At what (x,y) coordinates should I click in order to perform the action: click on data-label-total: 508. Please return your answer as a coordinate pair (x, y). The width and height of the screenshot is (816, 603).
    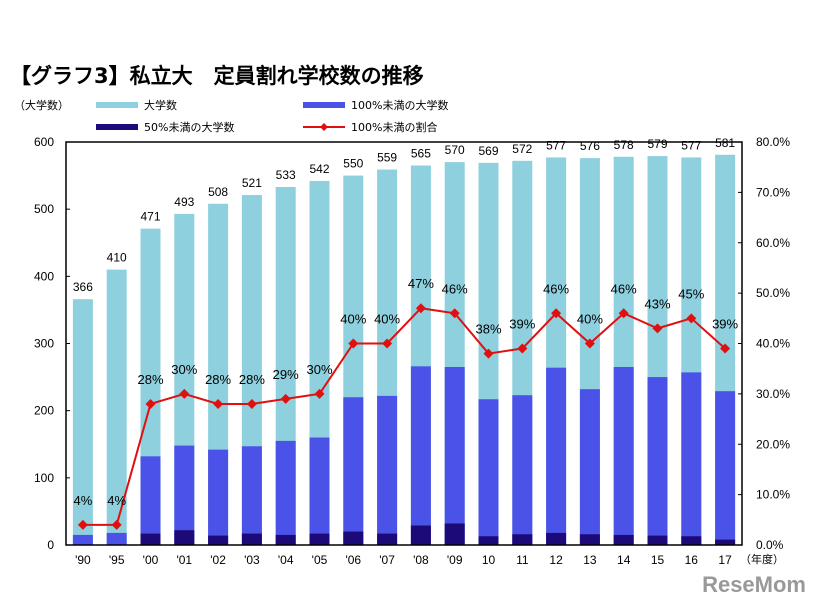
    Looking at the image, I should click on (218, 192).